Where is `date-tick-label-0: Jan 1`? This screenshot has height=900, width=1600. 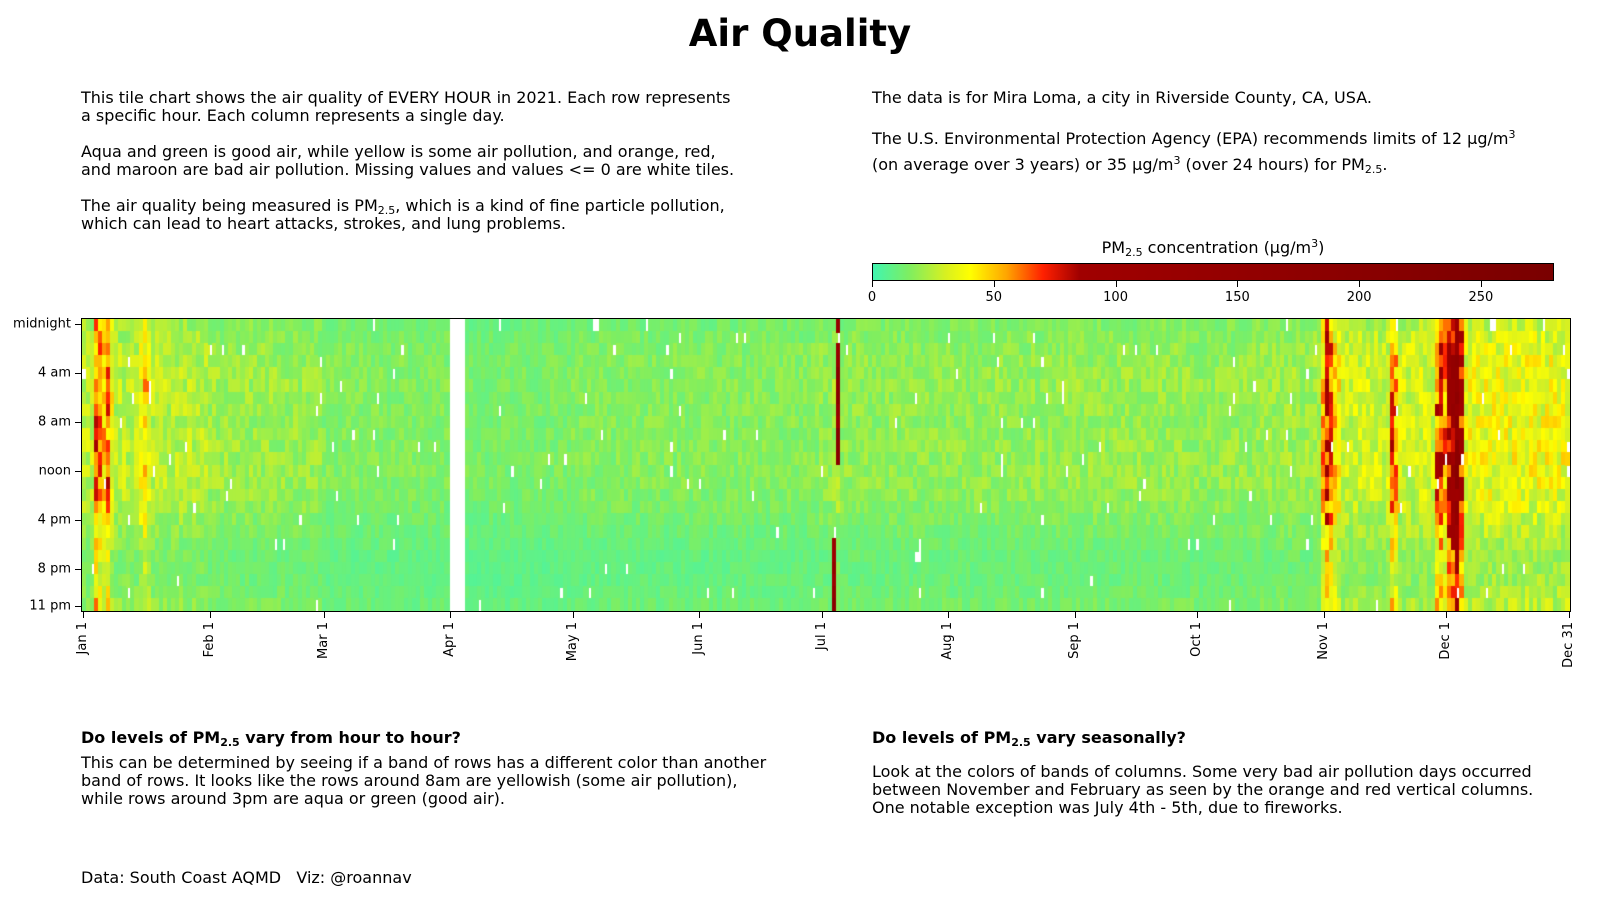
date-tick-label-0: Jan 1 is located at coordinates (83, 638).